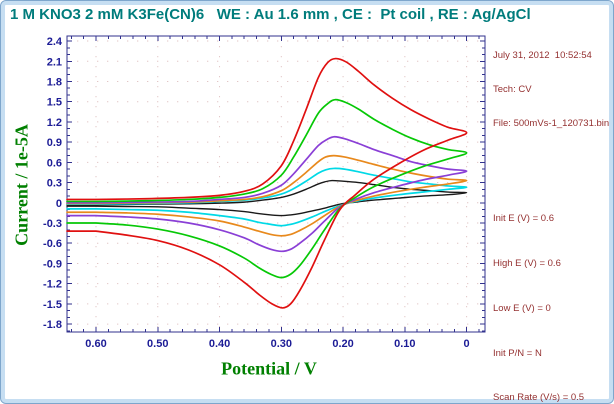 Image resolution: width=614 pixels, height=404 pixels. I want to click on y-tick-label: 1.2, so click(54, 123).